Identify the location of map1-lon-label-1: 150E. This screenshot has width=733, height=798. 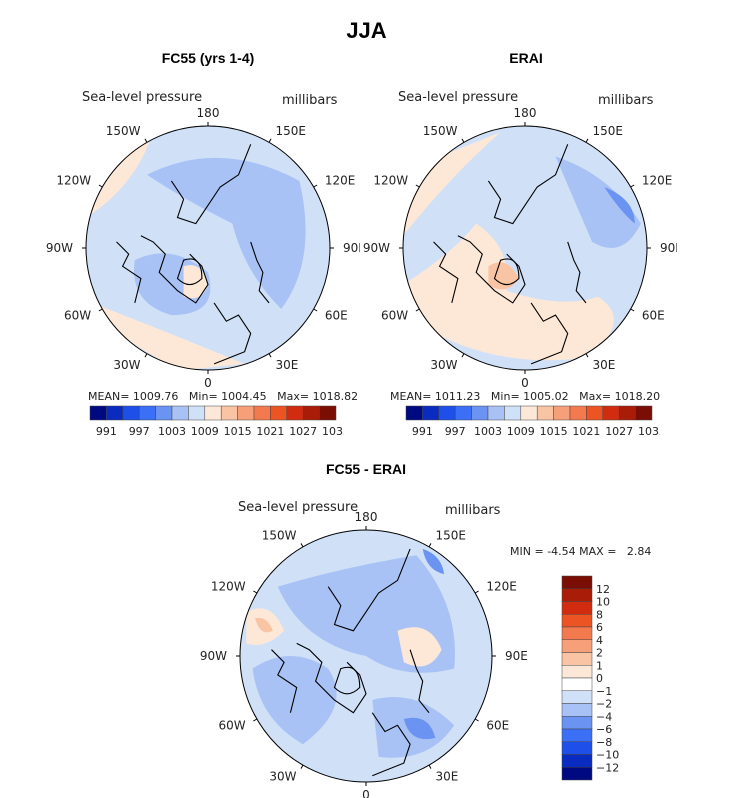
(291, 131).